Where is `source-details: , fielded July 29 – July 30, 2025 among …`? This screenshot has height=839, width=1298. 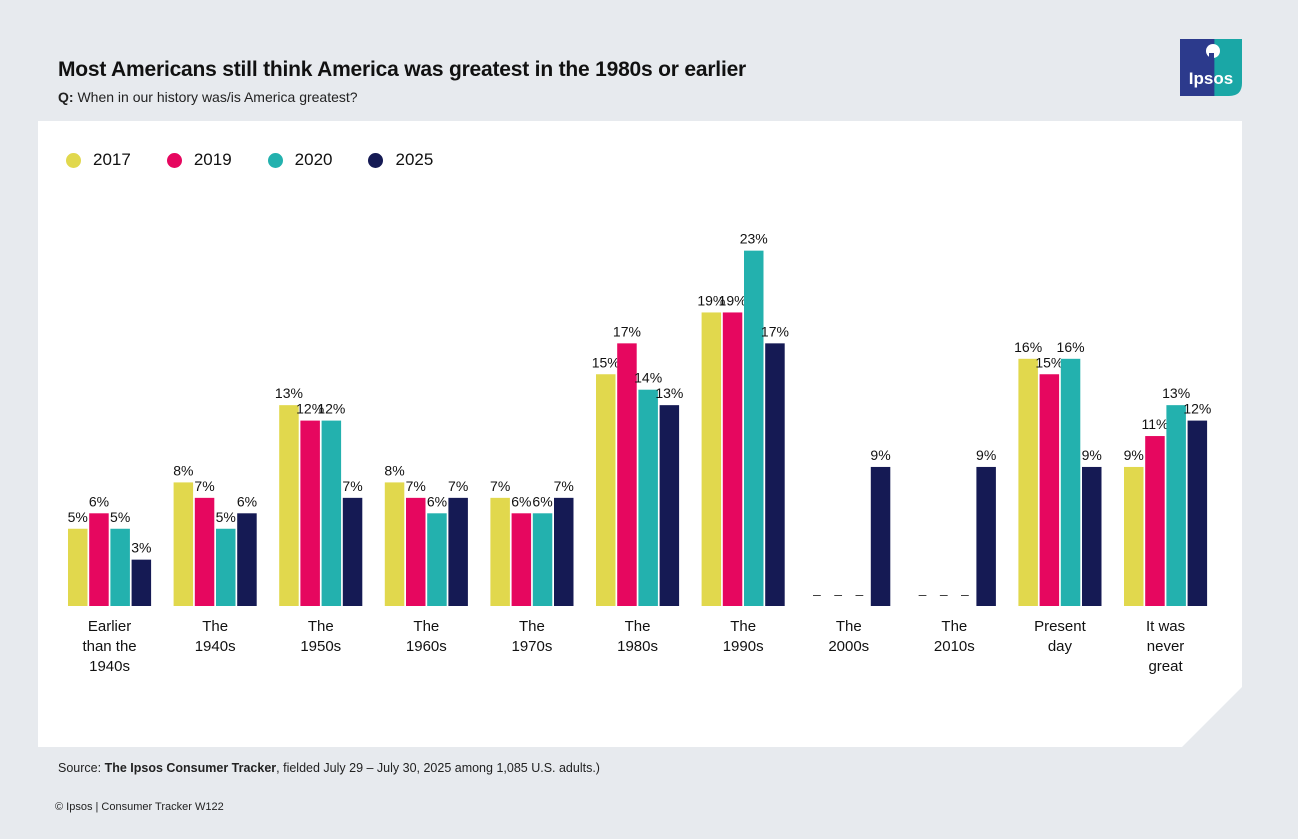
source-details: , fielded July 29 – July 30, 2025 among … is located at coordinates (438, 768).